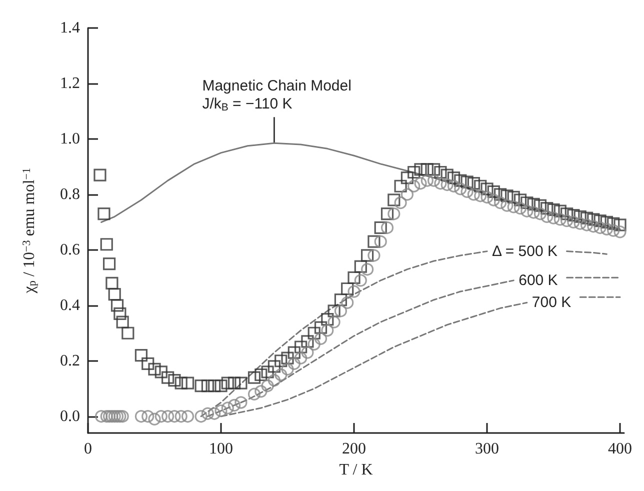 This screenshot has width=644, height=491. I want to click on y-tick-label: 1.4, so click(70, 28).